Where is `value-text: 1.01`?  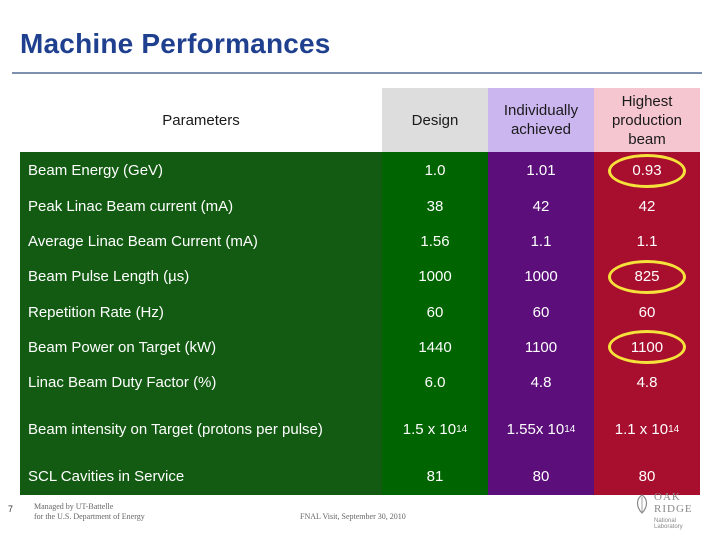 value-text: 1.01 is located at coordinates (541, 170).